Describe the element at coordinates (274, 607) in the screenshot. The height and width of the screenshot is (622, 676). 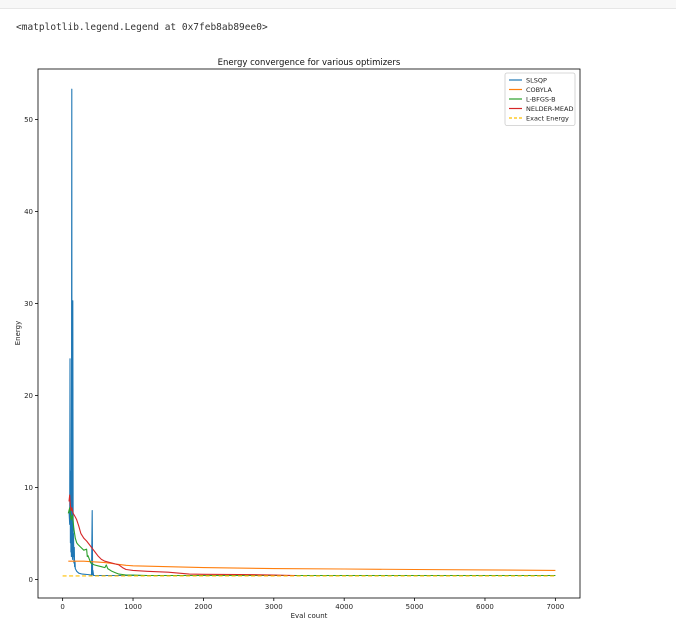
I see `x-tick-label: 3000` at that location.